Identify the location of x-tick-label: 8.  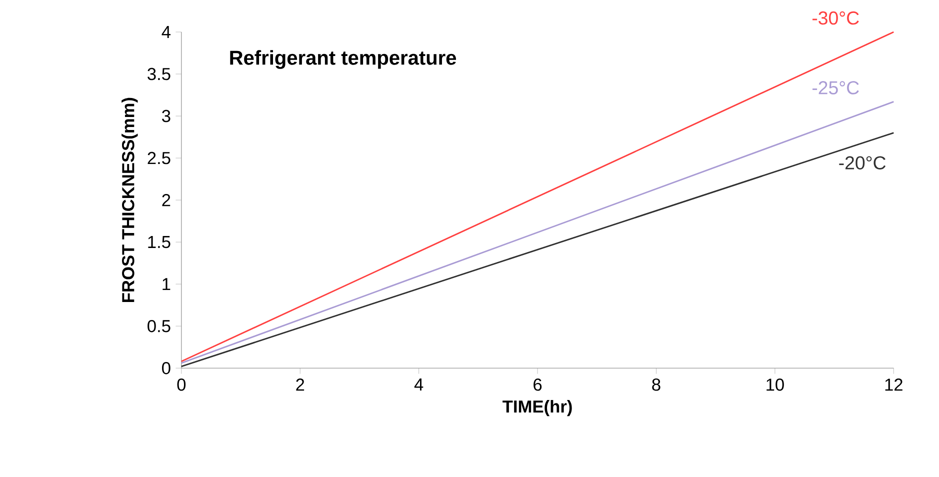
(656, 384).